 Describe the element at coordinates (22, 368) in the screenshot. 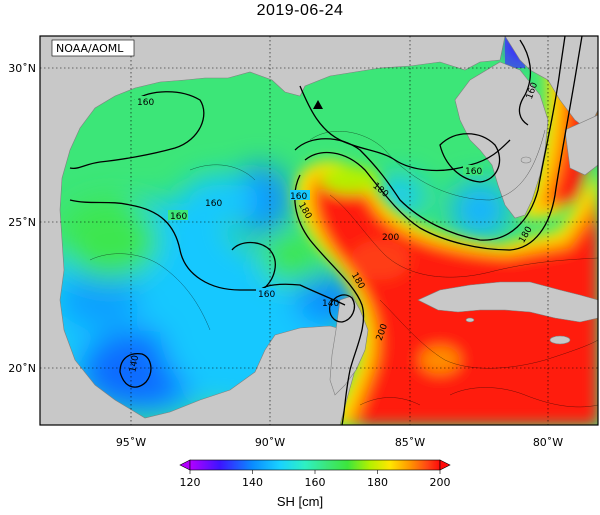

I see `lat-label: 20˚N` at that location.